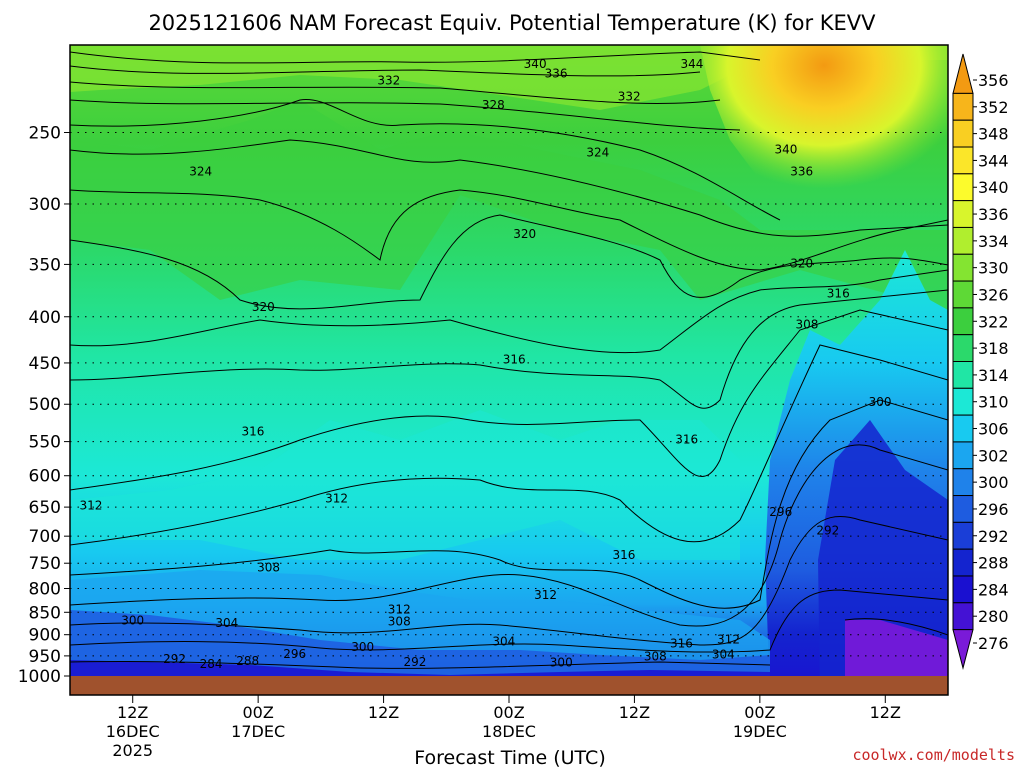 This screenshot has width=1024, height=768. What do you see at coordinates (493, 105) in the screenshot?
I see `contour-label-text: 328` at bounding box center [493, 105].